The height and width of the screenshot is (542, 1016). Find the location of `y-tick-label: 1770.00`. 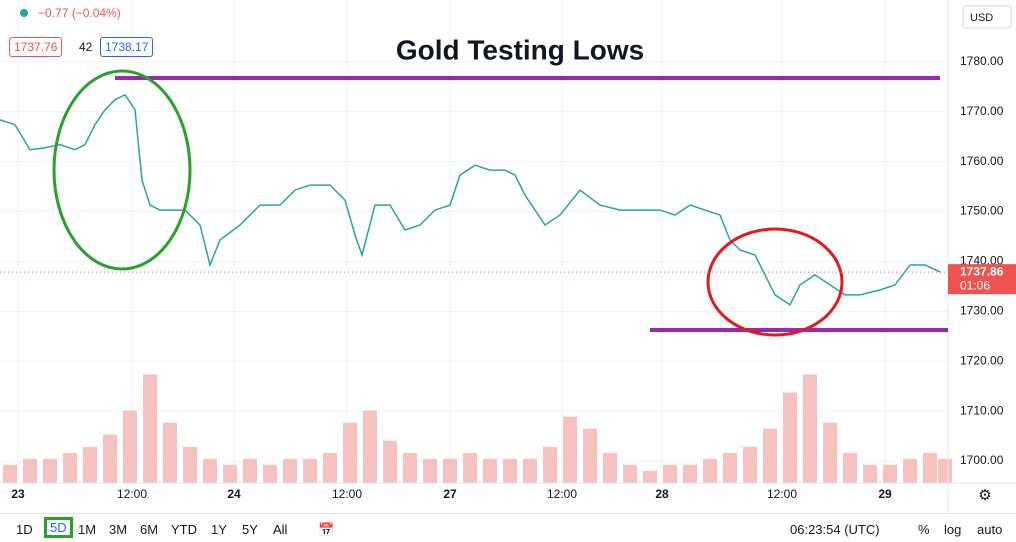

y-tick-label: 1770.00 is located at coordinates (982, 111).